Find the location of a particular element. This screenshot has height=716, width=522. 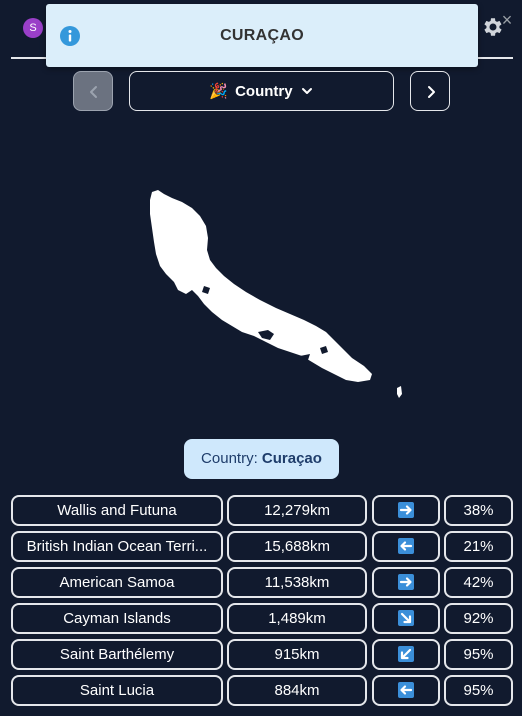

guess-row: Wallis and Futuna 12,279km 38% is located at coordinates (262, 510).